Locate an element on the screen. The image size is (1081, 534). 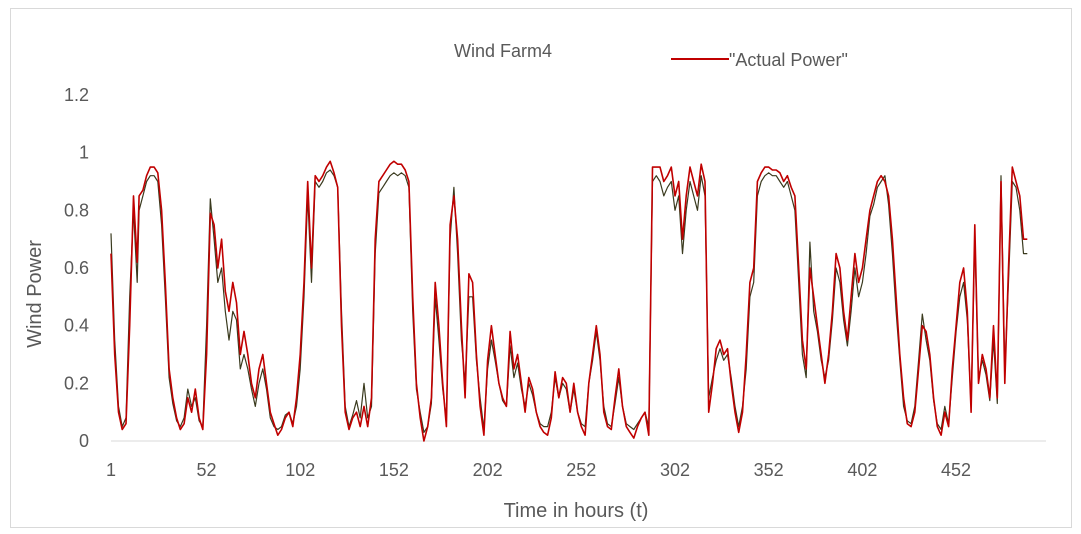
x-tick-label: 52 is located at coordinates (207, 470).